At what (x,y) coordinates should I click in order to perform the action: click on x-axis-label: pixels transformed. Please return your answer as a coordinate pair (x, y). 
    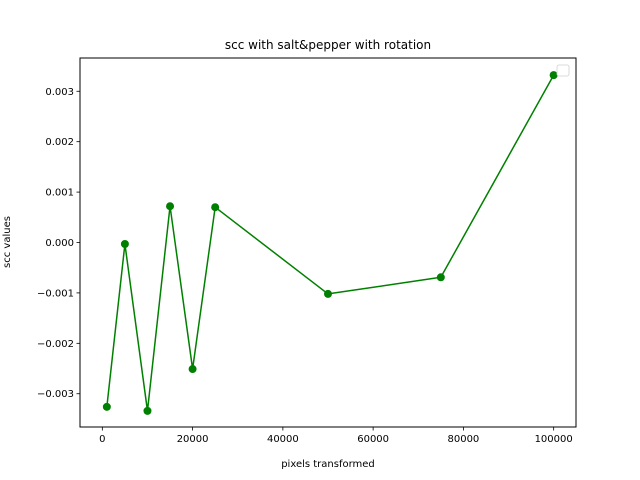
    Looking at the image, I should click on (328, 464).